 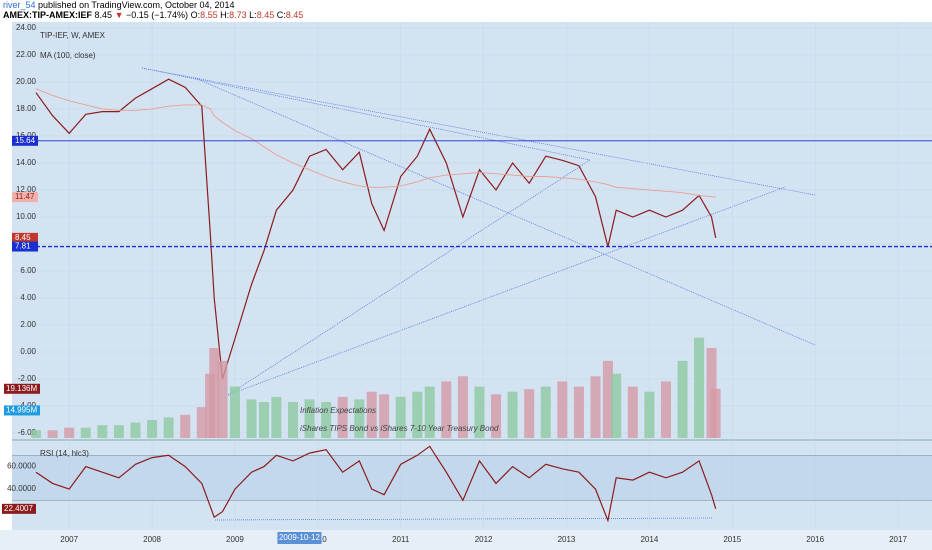 I want to click on volume-marker-label: 19.136M, so click(x=21, y=388).